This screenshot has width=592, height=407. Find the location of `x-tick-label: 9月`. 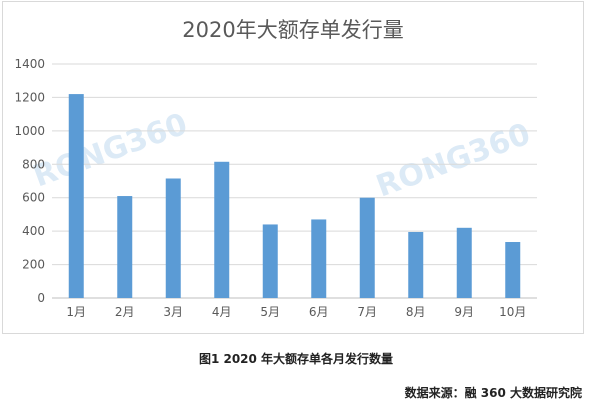

x-tick-label: 9月 is located at coordinates (464, 312).